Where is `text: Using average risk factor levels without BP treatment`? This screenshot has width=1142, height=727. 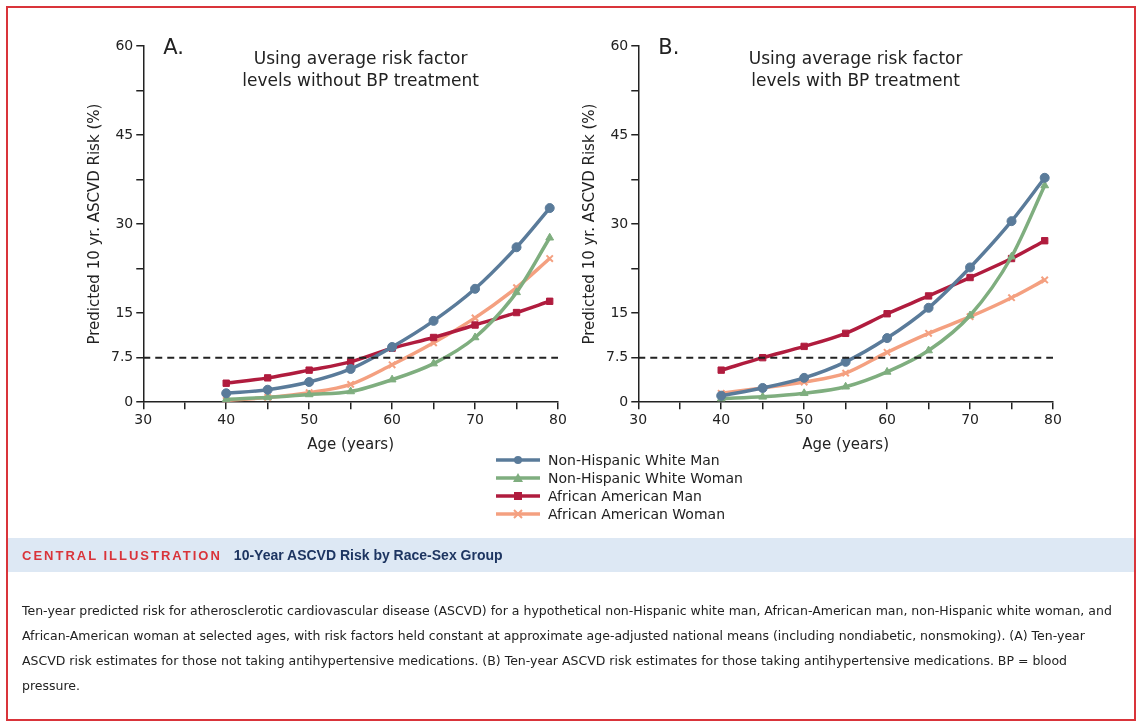
text: Using average risk factor levels without BP treatment is located at coordinates (361, 69).